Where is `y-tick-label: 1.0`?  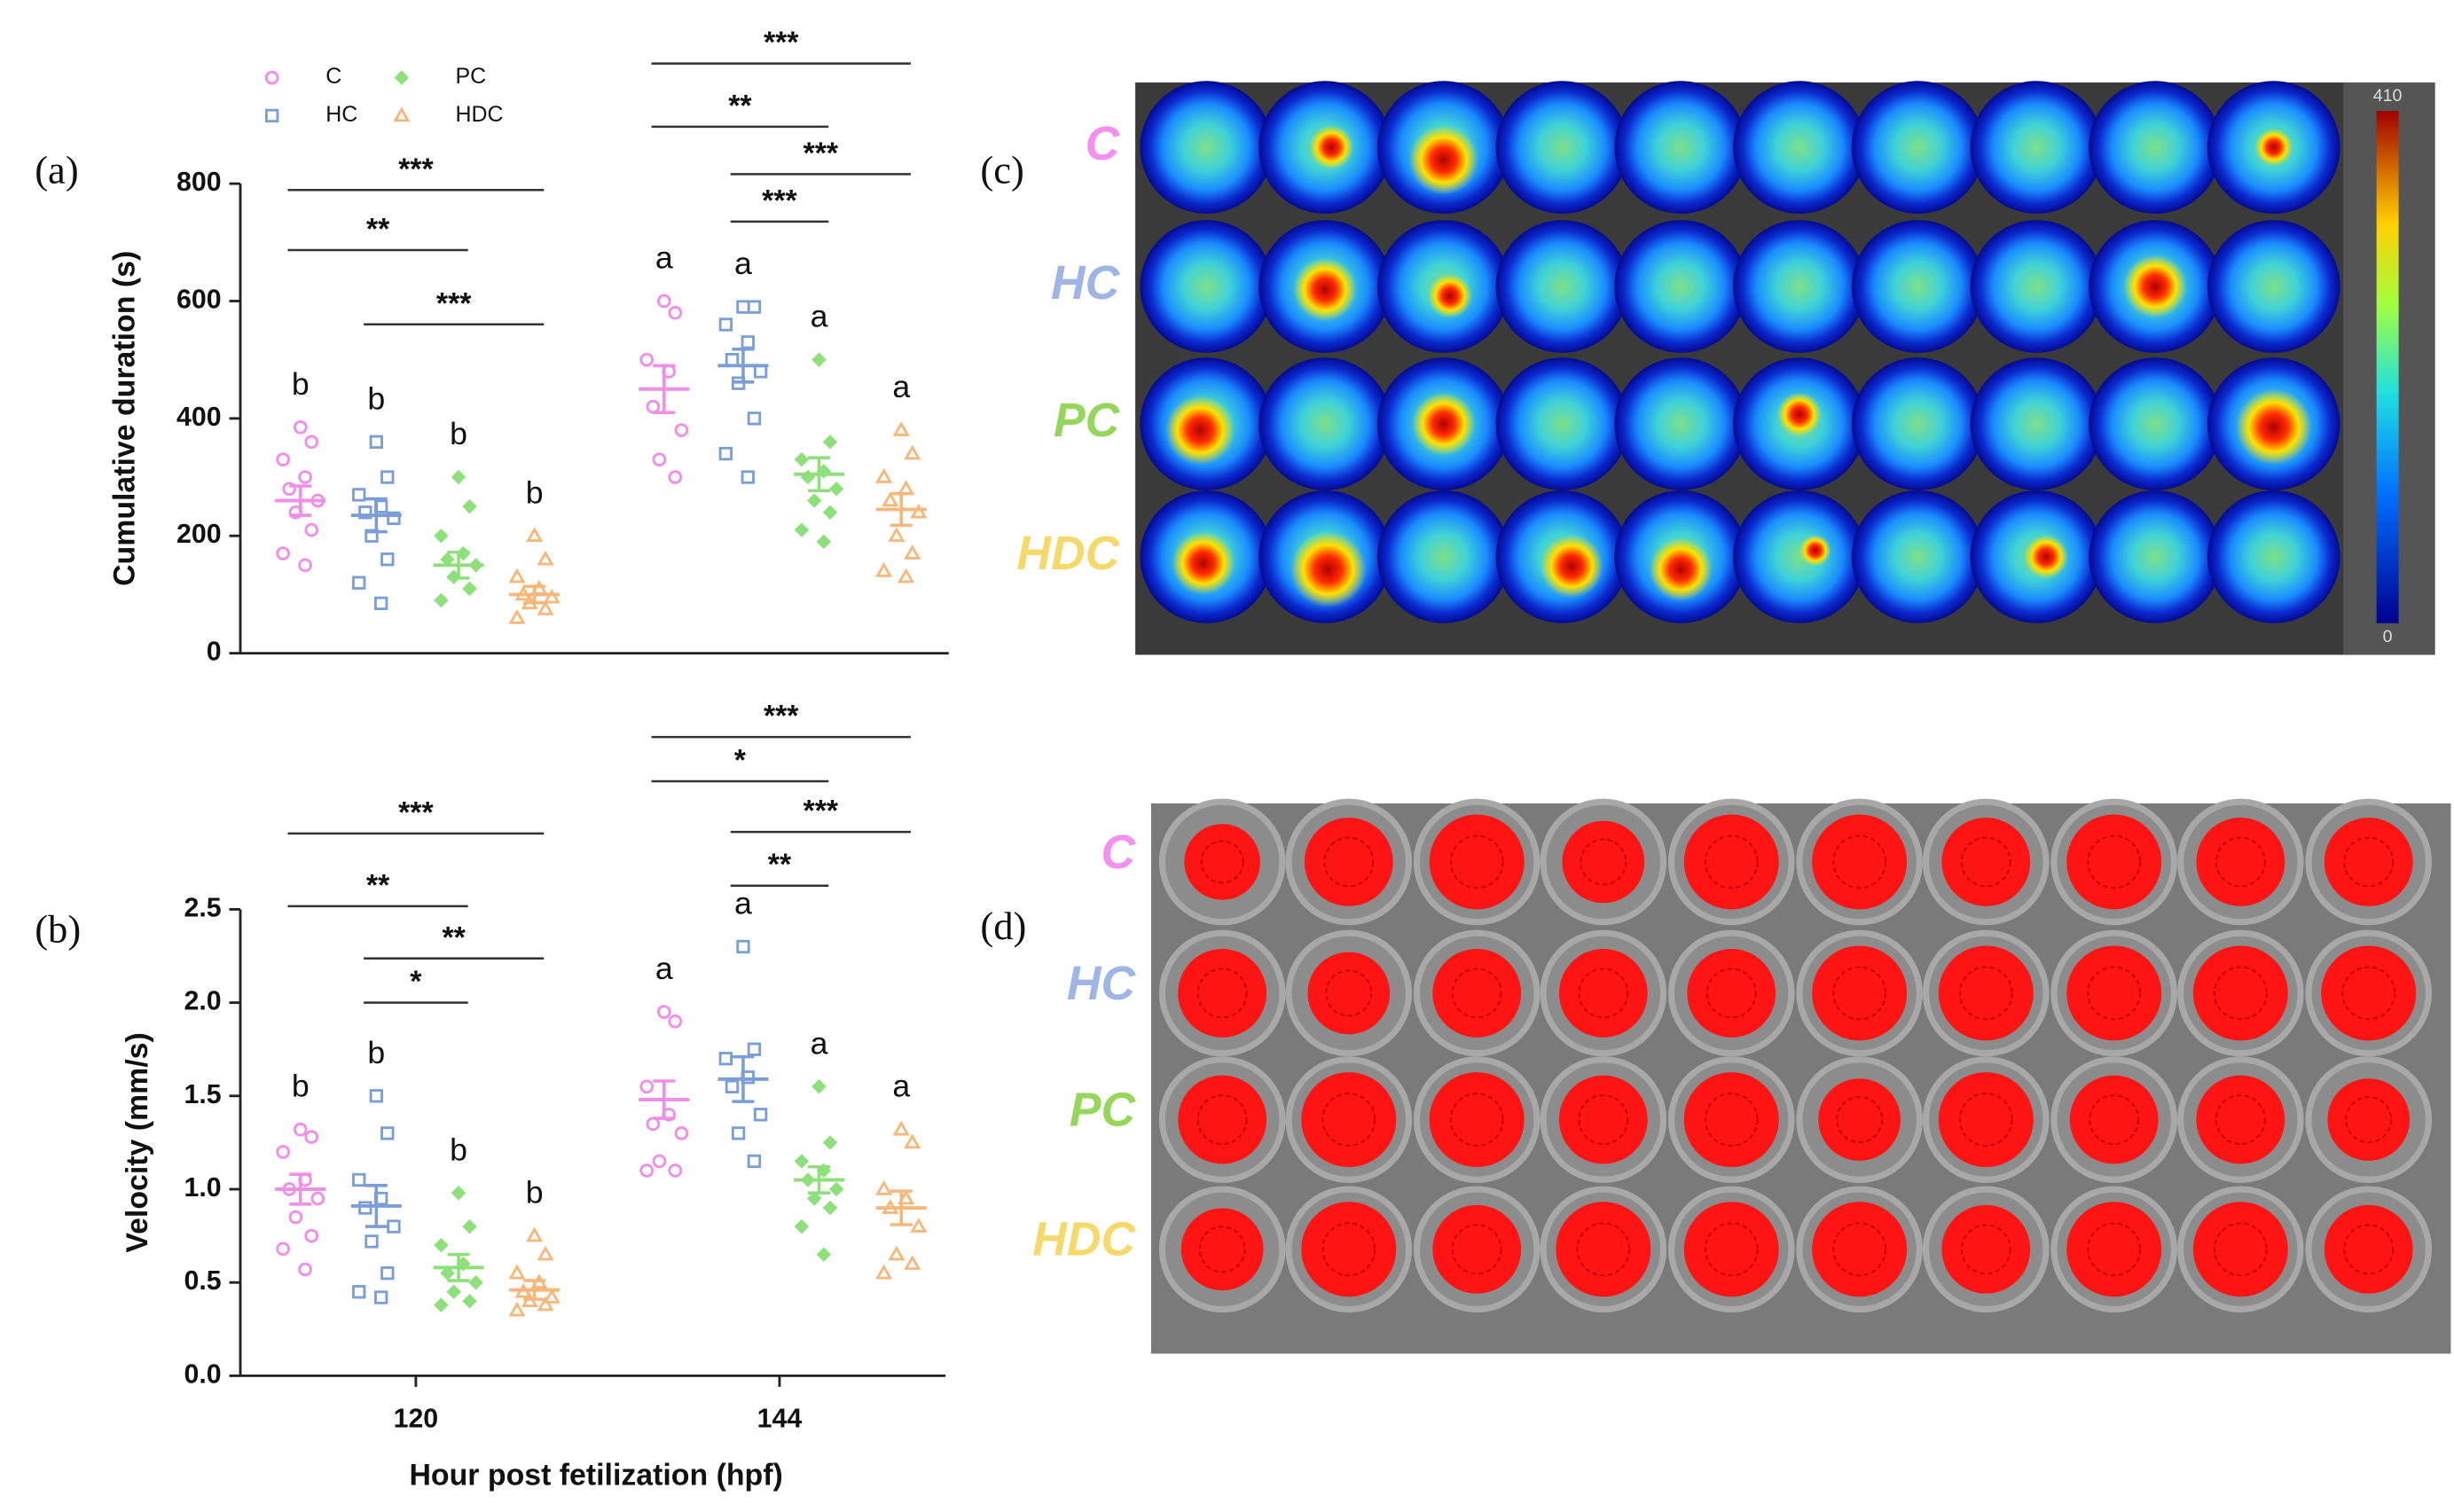 y-tick-label: 1.0 is located at coordinates (202, 1188).